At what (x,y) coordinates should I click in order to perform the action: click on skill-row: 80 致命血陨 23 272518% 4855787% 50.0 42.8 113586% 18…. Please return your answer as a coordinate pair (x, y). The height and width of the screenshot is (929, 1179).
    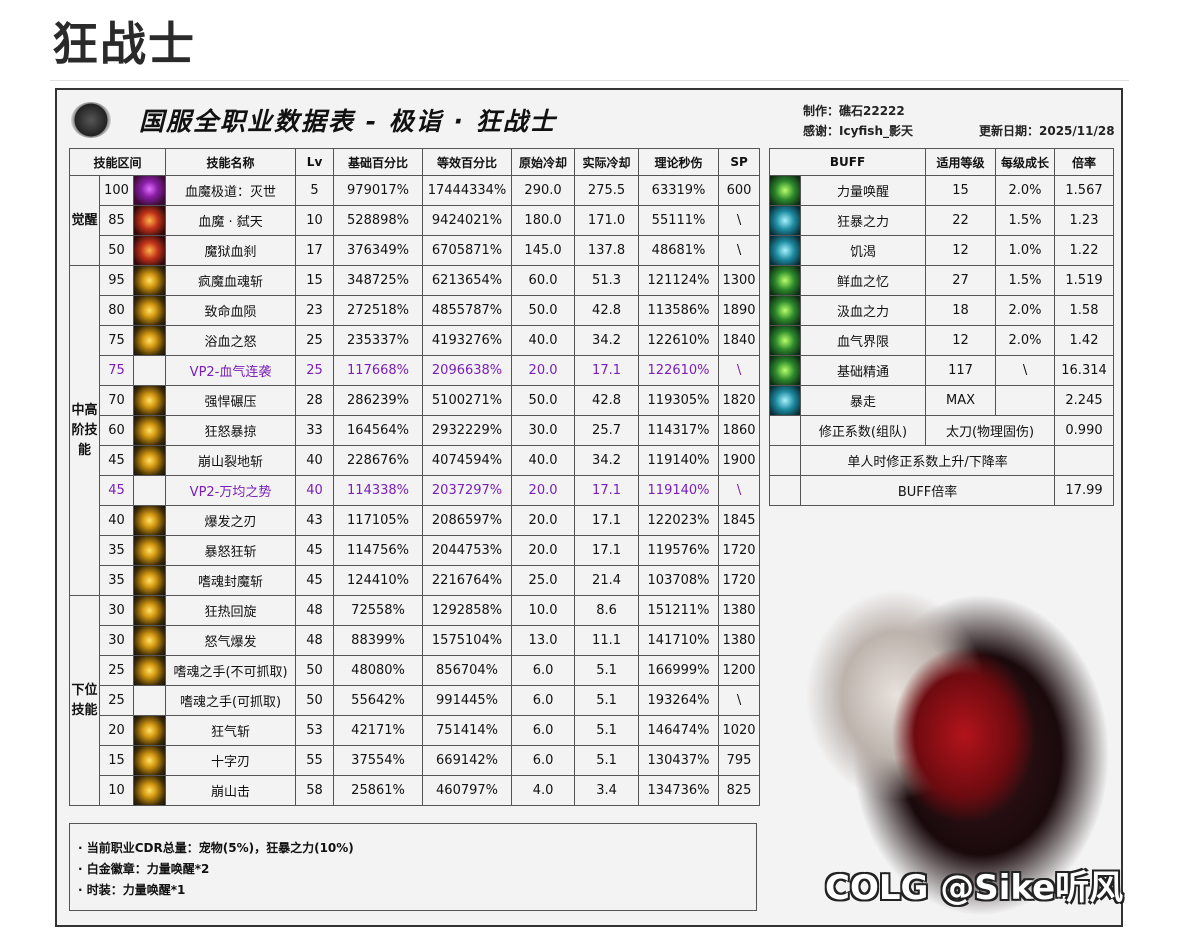
    Looking at the image, I should click on (415, 310).